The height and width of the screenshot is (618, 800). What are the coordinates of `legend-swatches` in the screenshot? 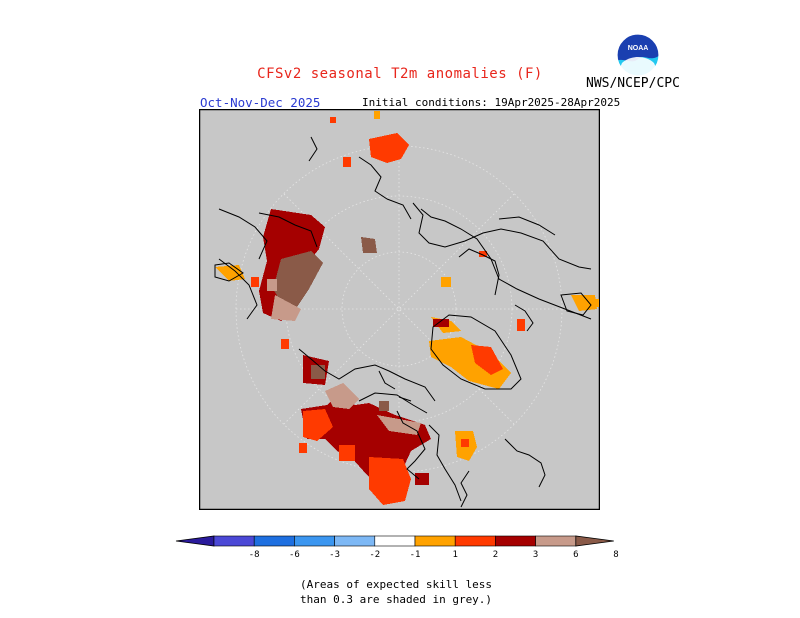 It's located at (394, 541).